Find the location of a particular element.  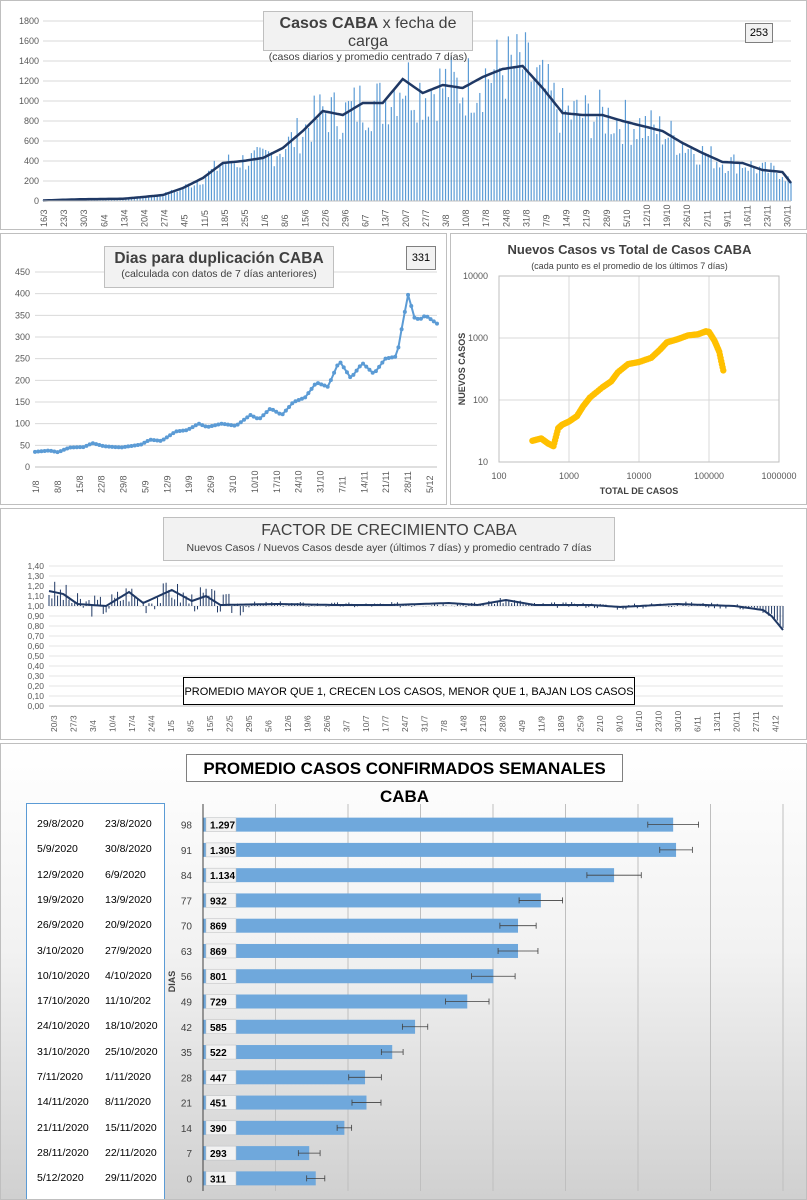

date-start: 23/8/2020 is located at coordinates (128, 824).